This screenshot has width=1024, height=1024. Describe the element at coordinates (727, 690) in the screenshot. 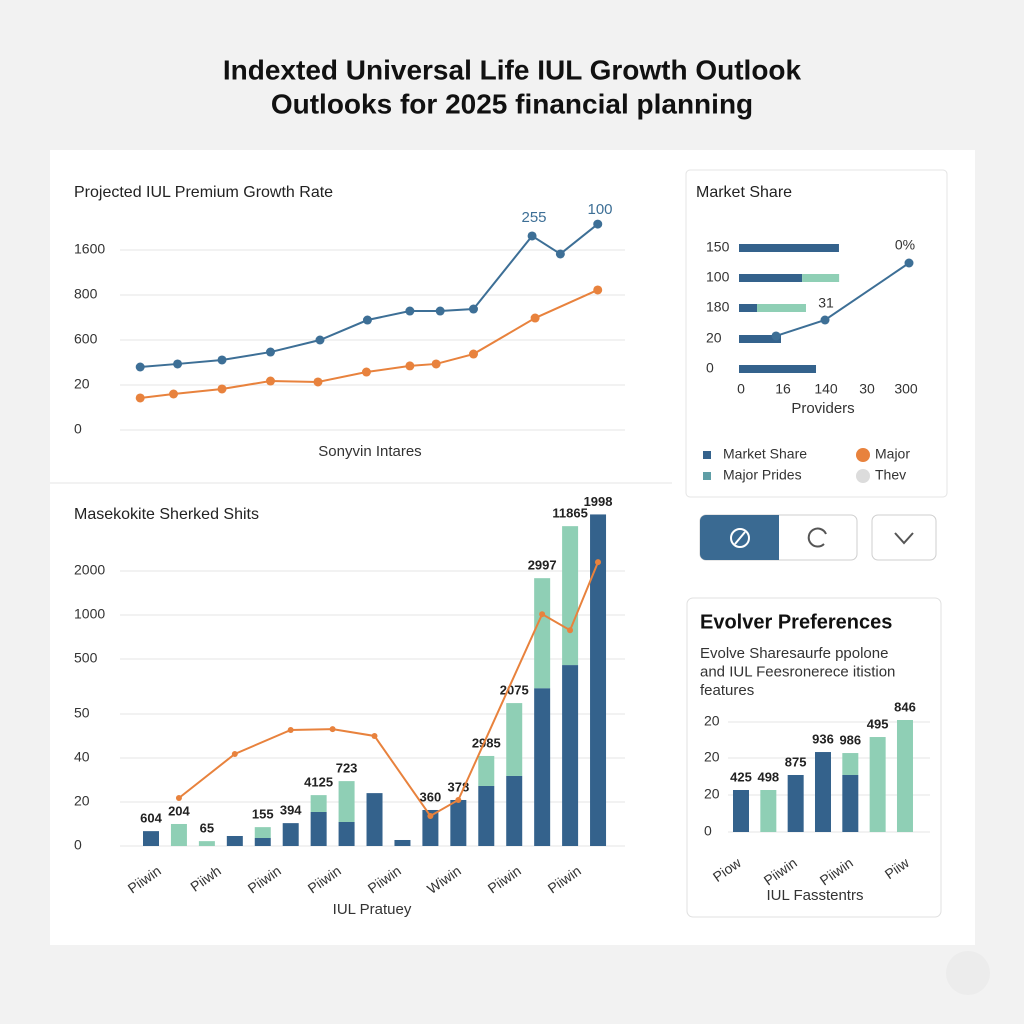

I see `chart-subtitle: features` at that location.